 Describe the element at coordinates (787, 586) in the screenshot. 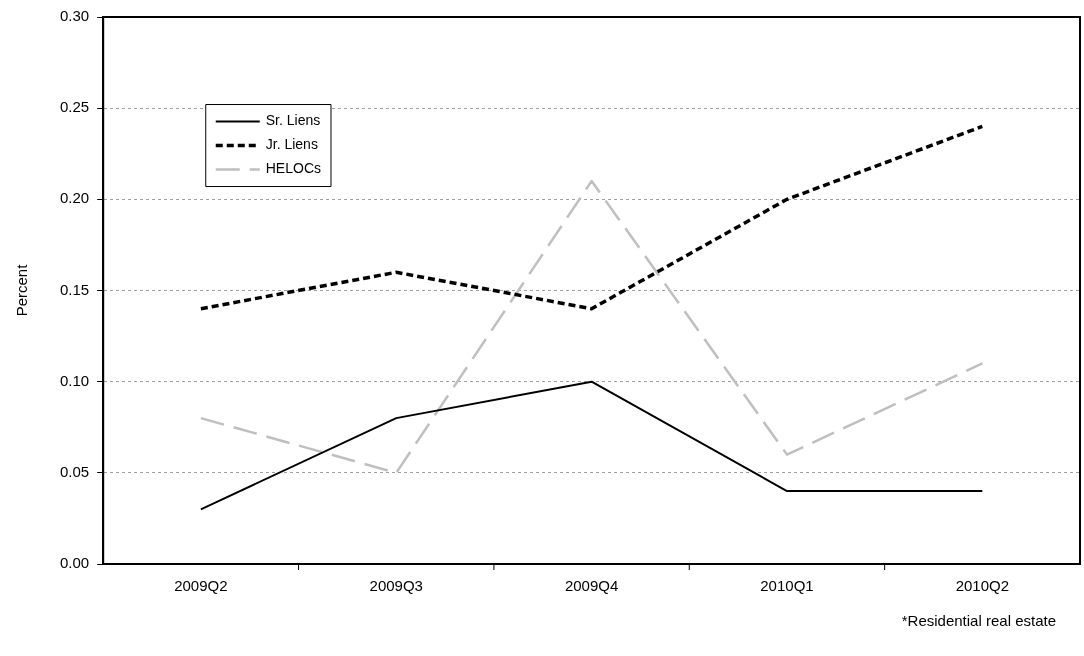

I see `x-tick-label: 2010Q1` at that location.